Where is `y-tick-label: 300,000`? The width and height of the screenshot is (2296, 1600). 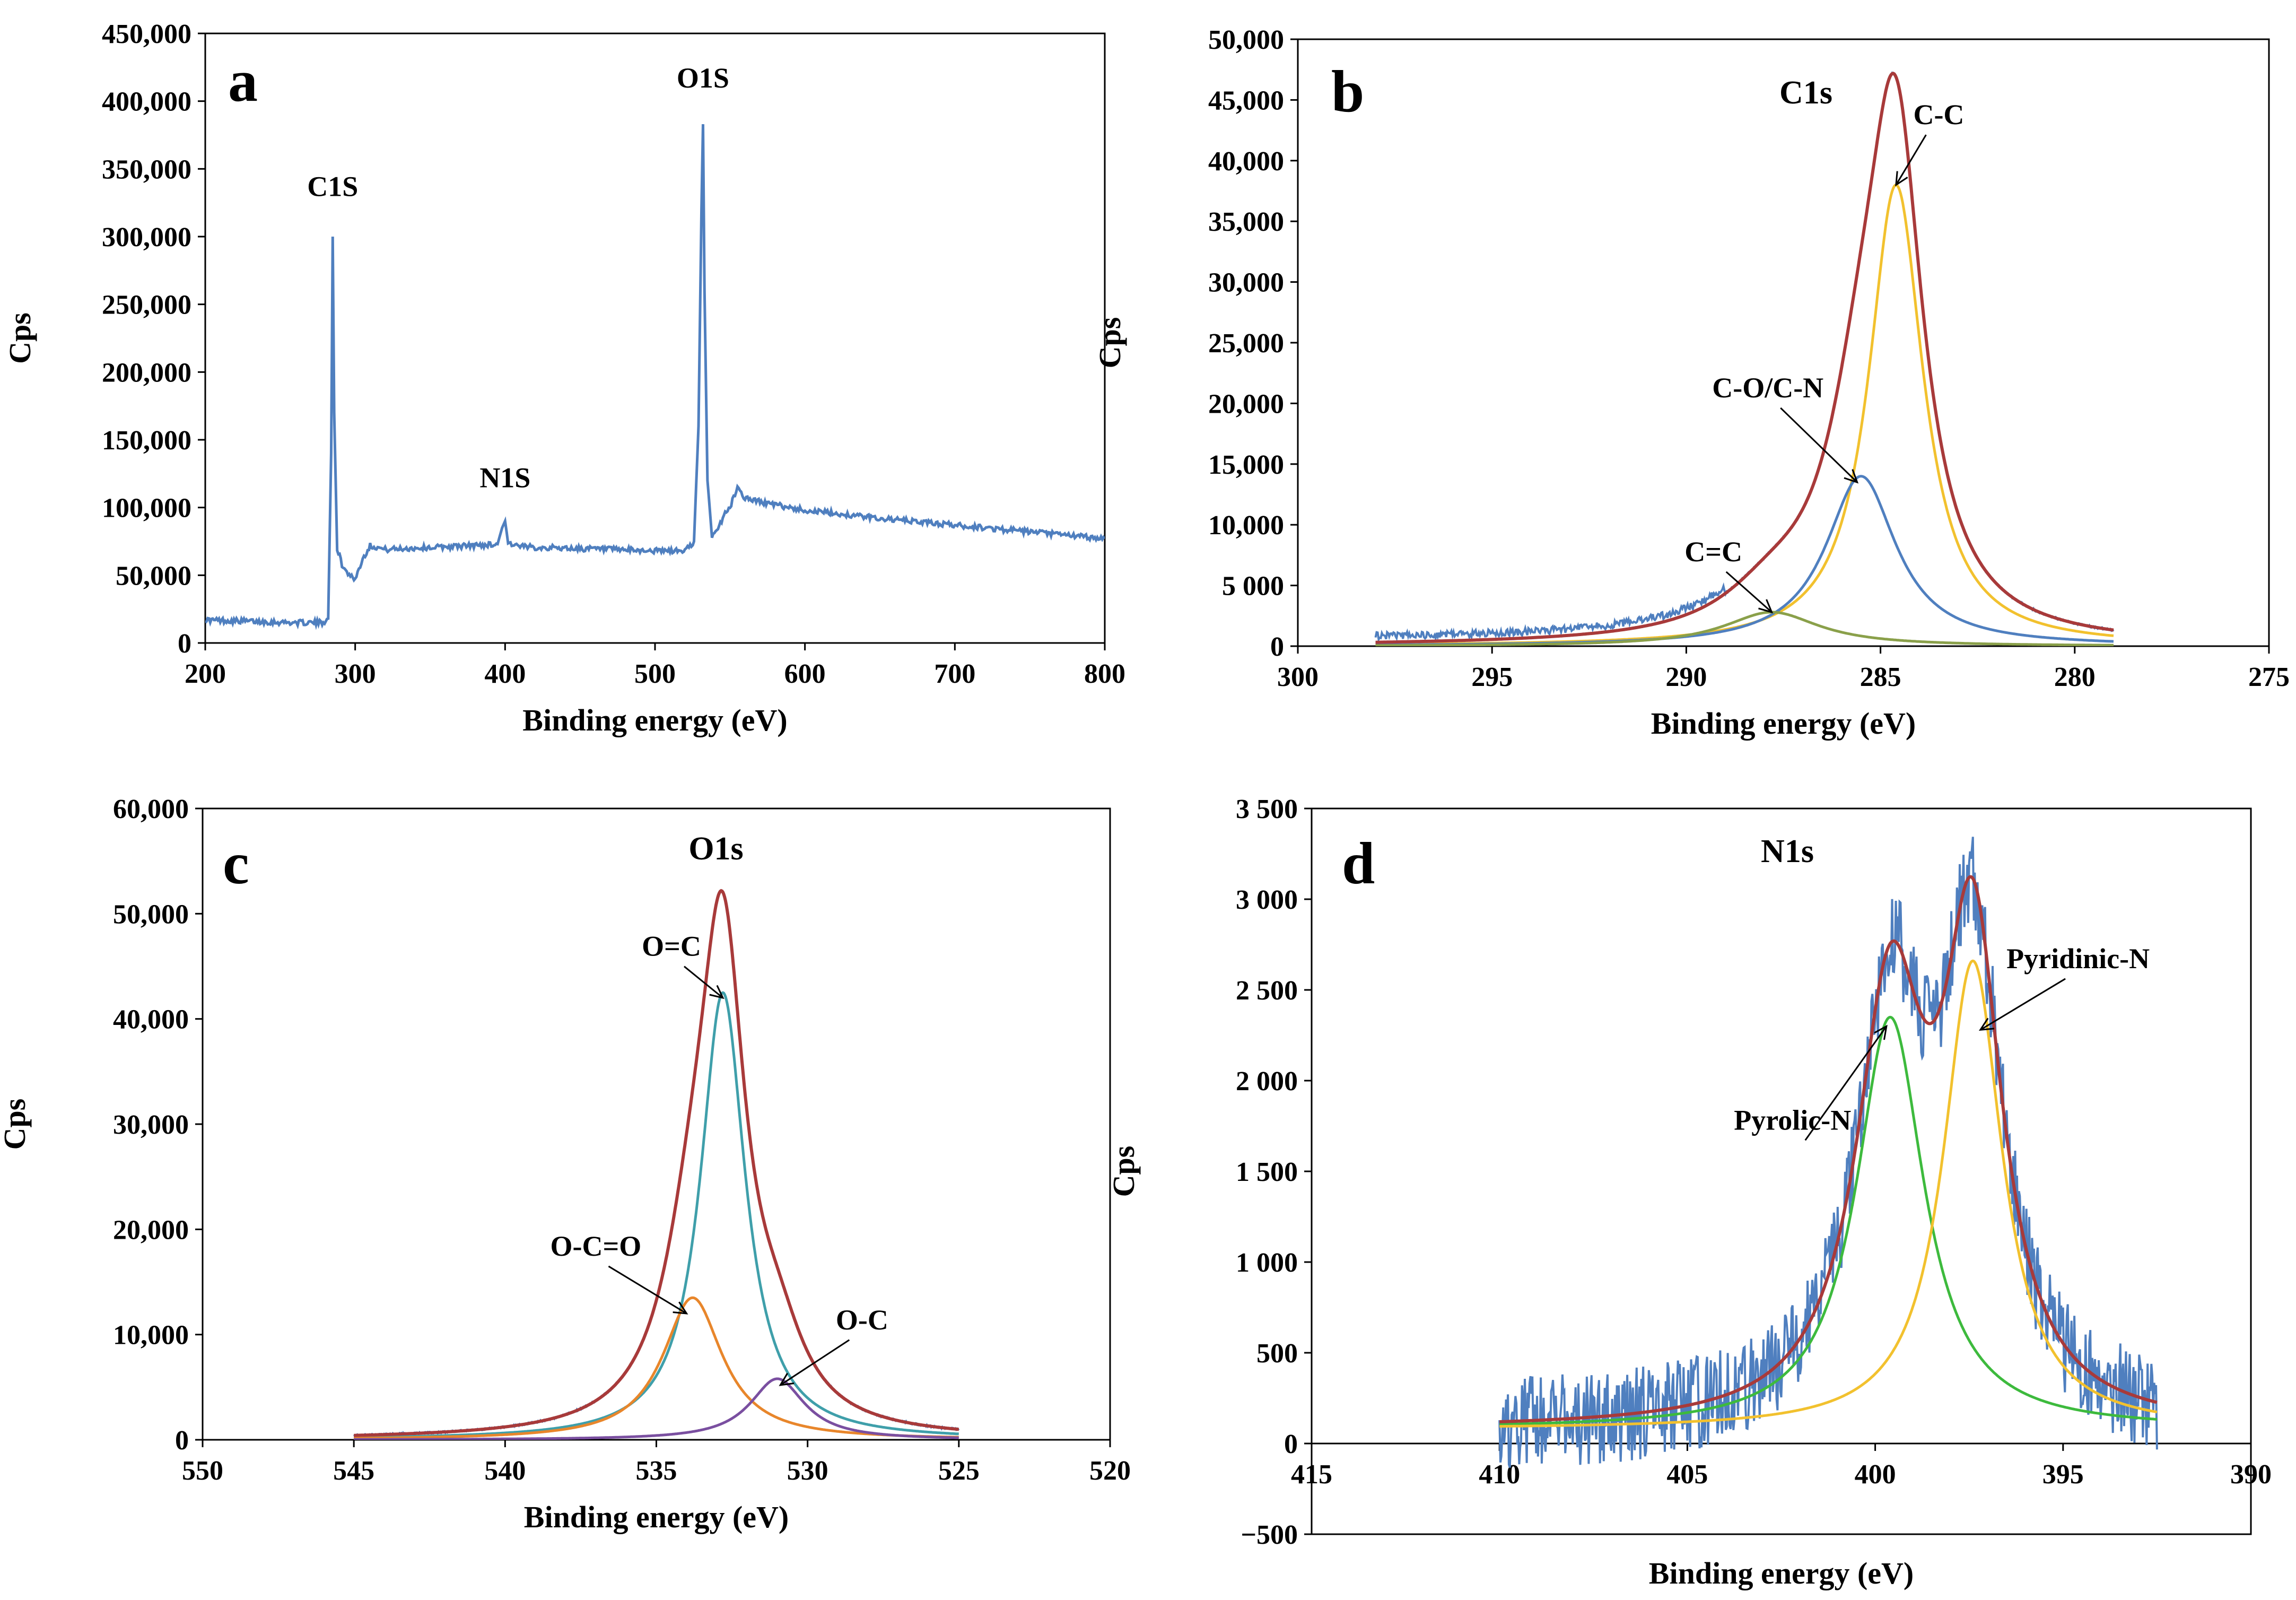 y-tick-label: 300,000 is located at coordinates (147, 238).